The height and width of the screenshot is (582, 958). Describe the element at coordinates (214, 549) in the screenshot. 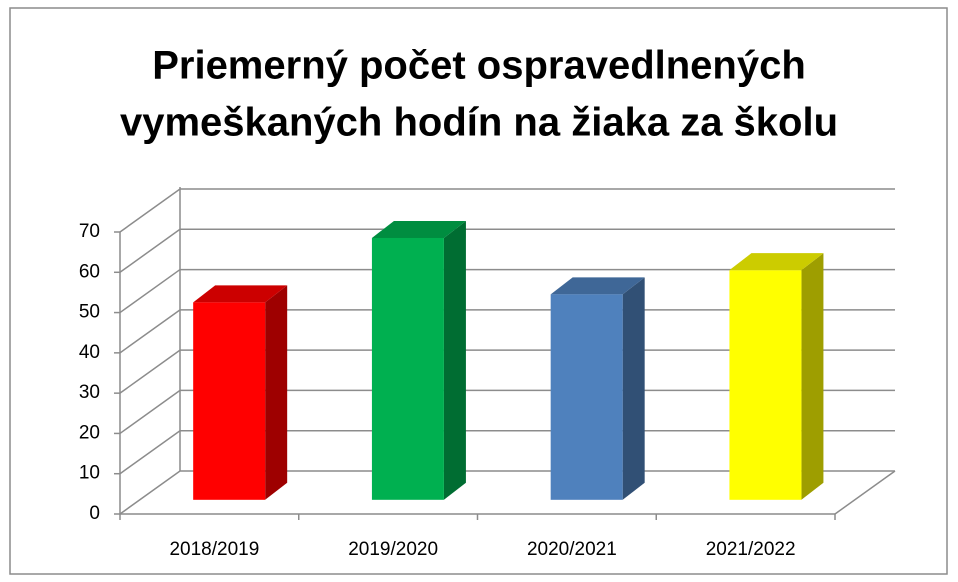

I see `x-tick-label: 2018/2019` at that location.